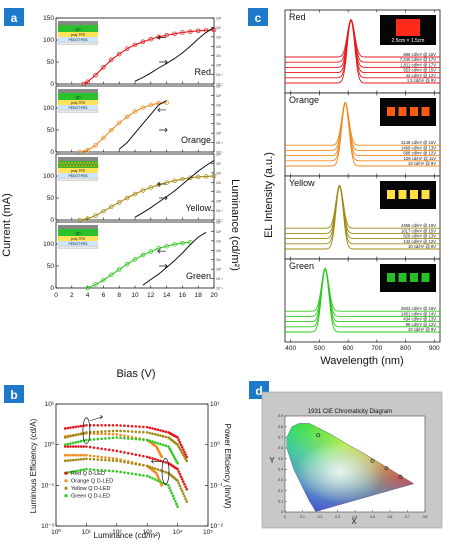 This screenshot has width=450, height=545. What do you see at coordinates (51, 198) in the screenshot?
I see `panel-a-ytick-label: 50` at bounding box center [51, 198].